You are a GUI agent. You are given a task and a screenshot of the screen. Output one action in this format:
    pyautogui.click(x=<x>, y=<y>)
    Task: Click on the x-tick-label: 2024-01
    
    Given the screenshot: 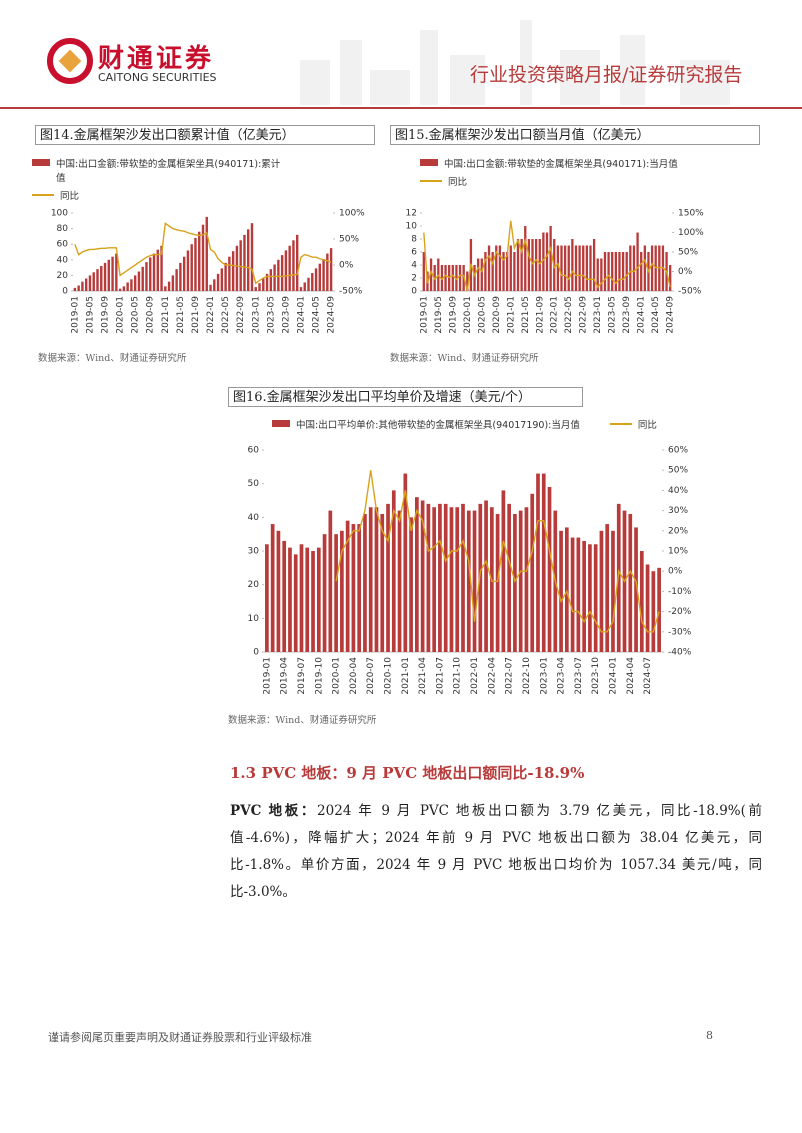 What is the action you would take?
    pyautogui.click(x=613, y=676)
    